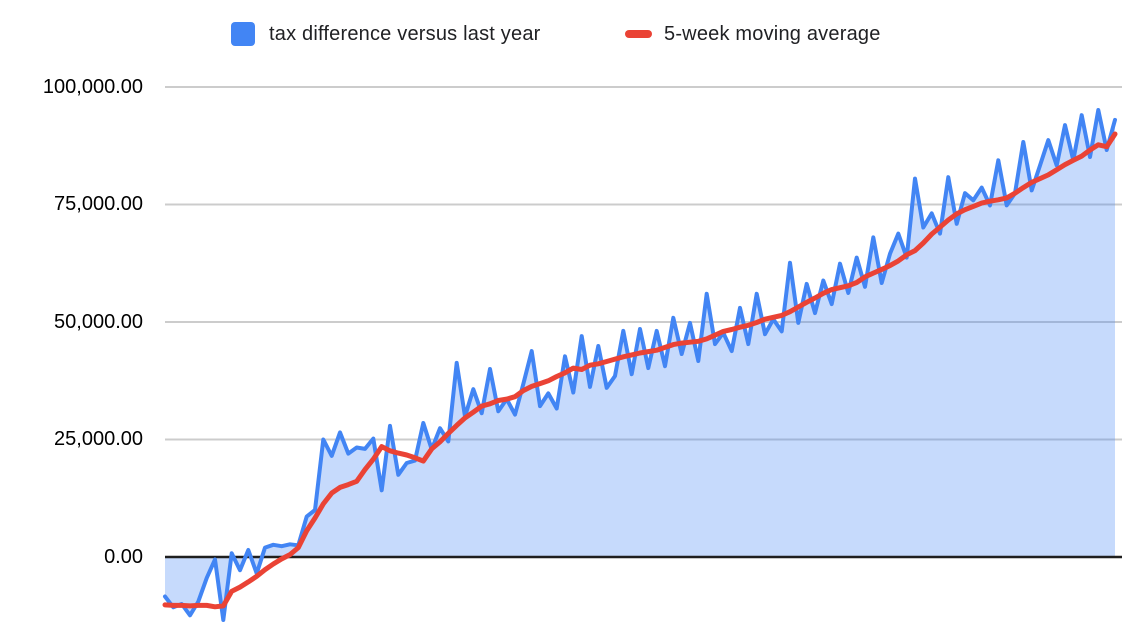 Image resolution: width=1132 pixels, height=630 pixels. What do you see at coordinates (405, 34) in the screenshot?
I see `legend-label: tax difference versus last year` at bounding box center [405, 34].